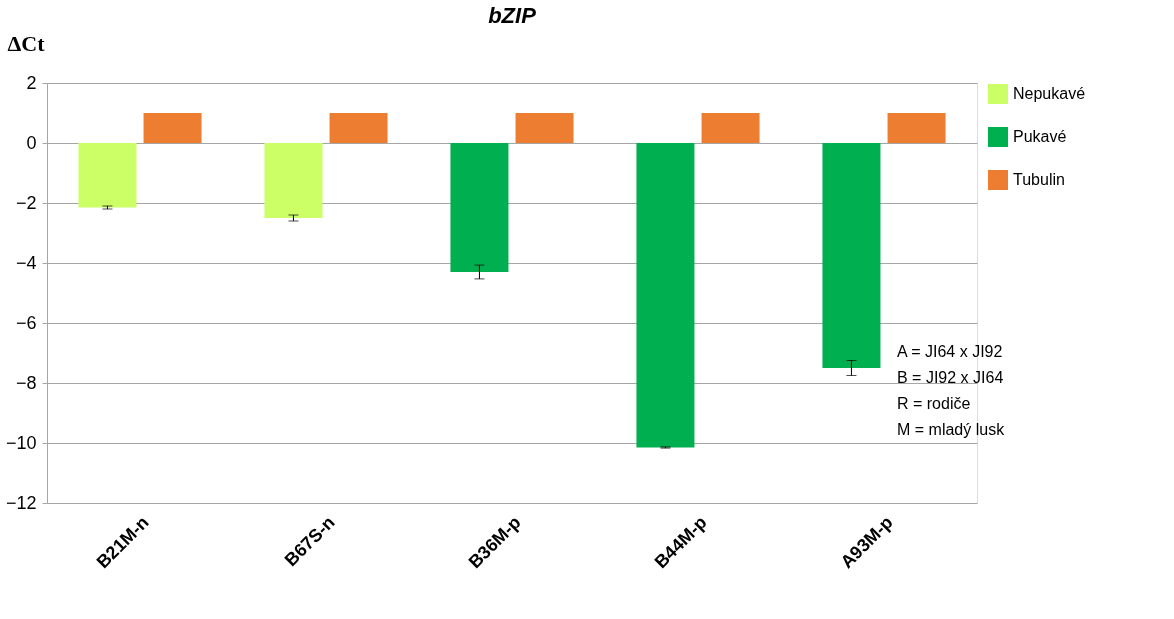 This screenshot has width=1174, height=619. Describe the element at coordinates (31, 82) in the screenshot. I see `y-tick-label: 2` at that location.